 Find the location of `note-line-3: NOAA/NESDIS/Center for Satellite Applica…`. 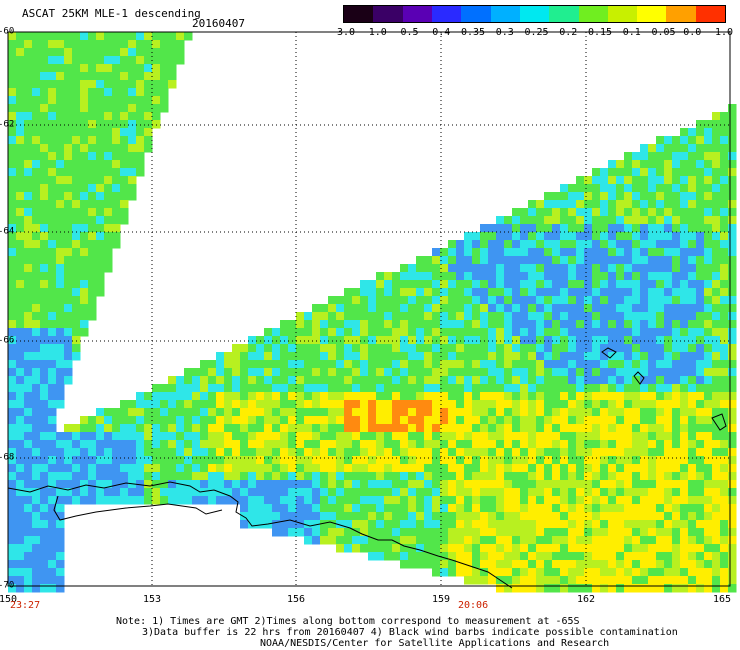

note-line-3: NOAA/NESDIS/Center for Satellite Applica… is located at coordinates (435, 643).